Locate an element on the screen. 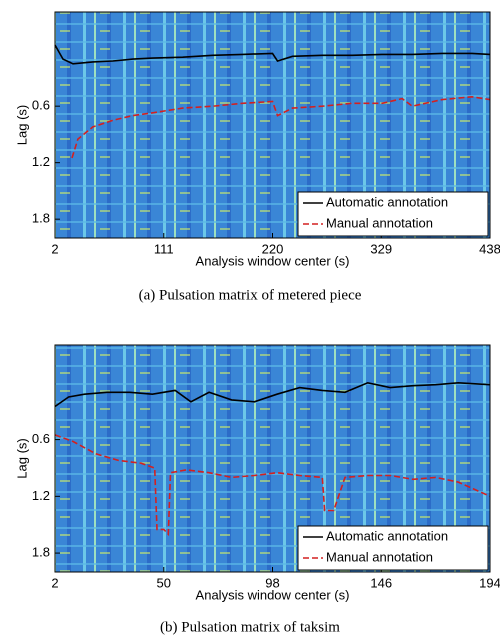  x-tick-label: 329 is located at coordinates (381, 248).